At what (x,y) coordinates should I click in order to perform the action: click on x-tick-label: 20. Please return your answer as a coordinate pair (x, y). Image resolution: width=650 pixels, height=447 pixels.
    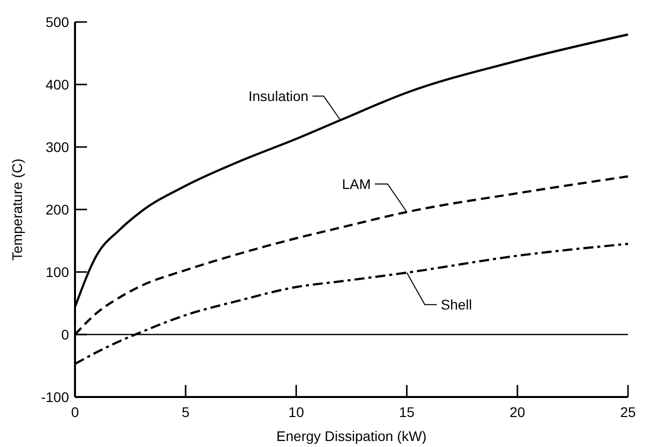
    Looking at the image, I should click on (518, 412).